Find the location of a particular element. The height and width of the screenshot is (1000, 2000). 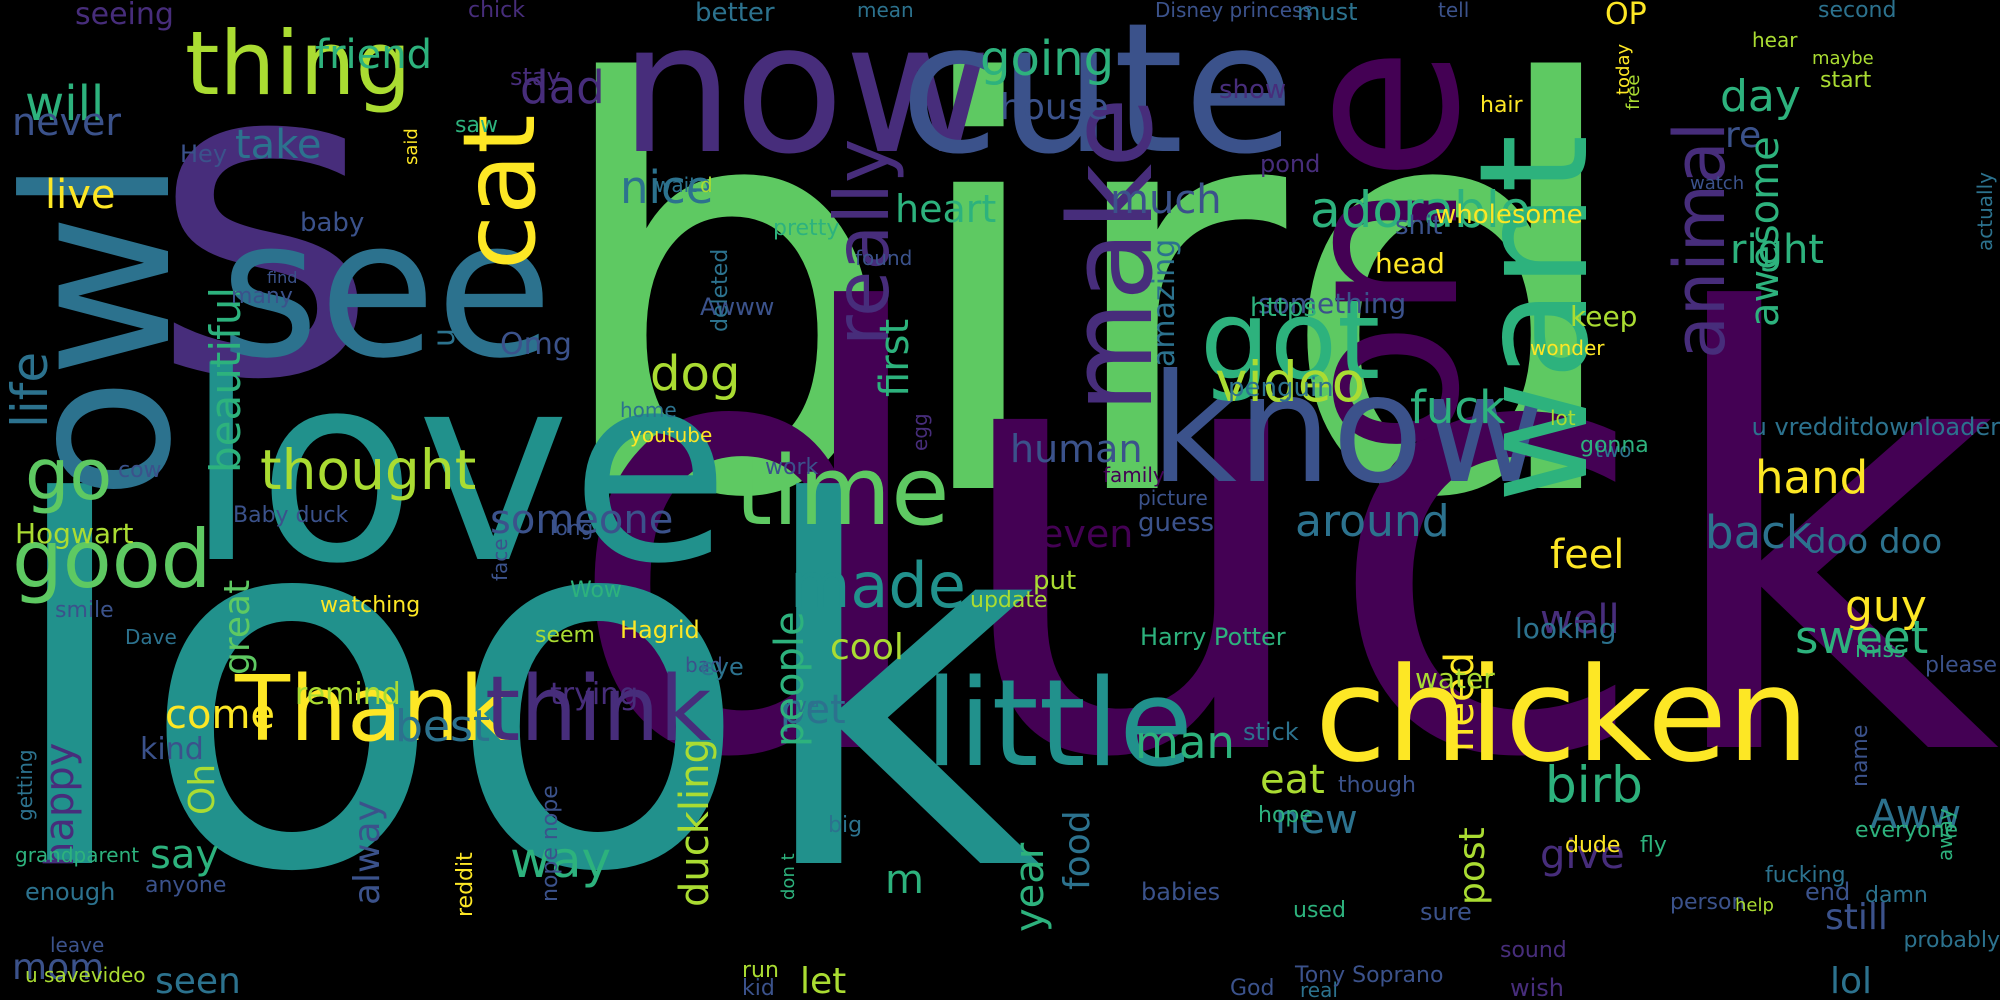

cloud-word: lol is located at coordinates (1851, 980).